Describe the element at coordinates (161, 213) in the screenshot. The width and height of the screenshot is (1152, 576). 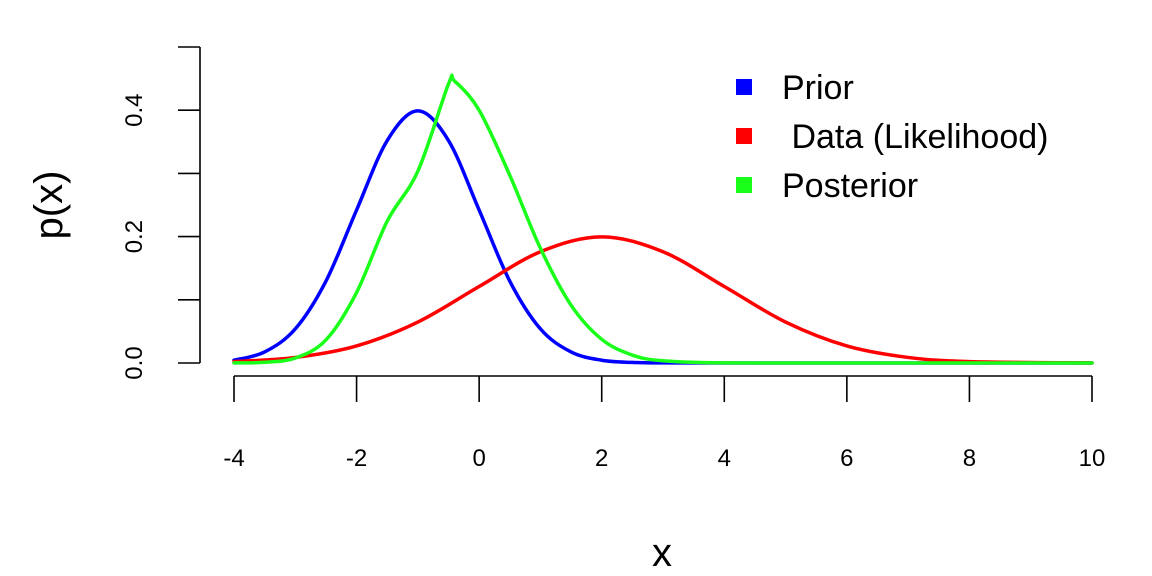
I see `y-axis: 0.0 0.2 0.4` at that location.